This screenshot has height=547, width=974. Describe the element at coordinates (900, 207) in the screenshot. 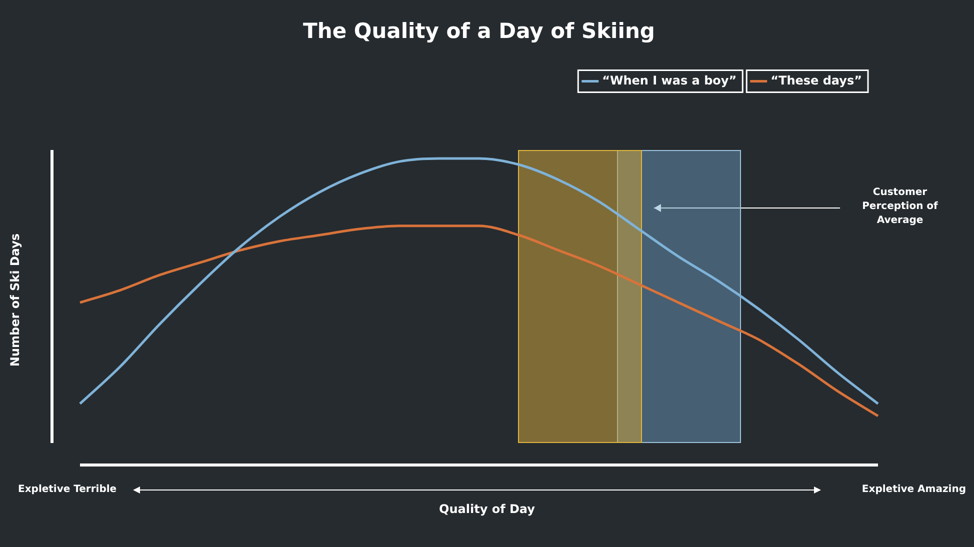

I see `annotation: Customer Perception of Average` at that location.